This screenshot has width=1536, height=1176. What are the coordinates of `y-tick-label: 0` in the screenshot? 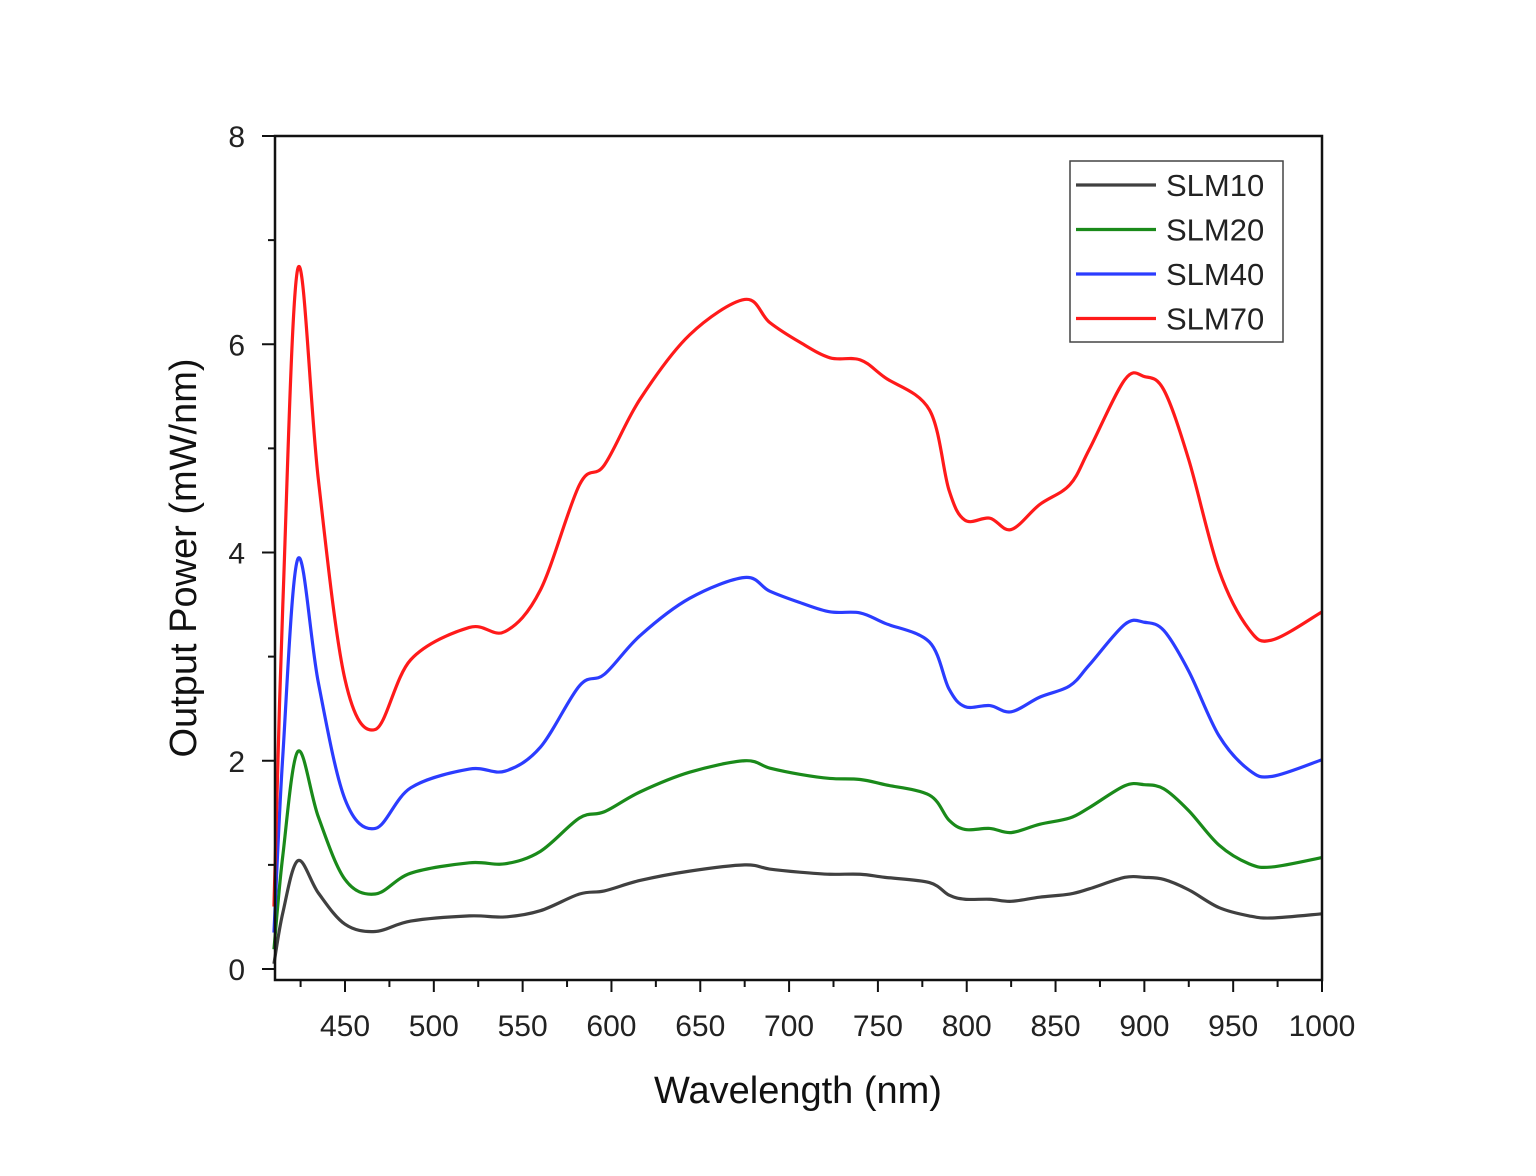 It's located at (236, 970).